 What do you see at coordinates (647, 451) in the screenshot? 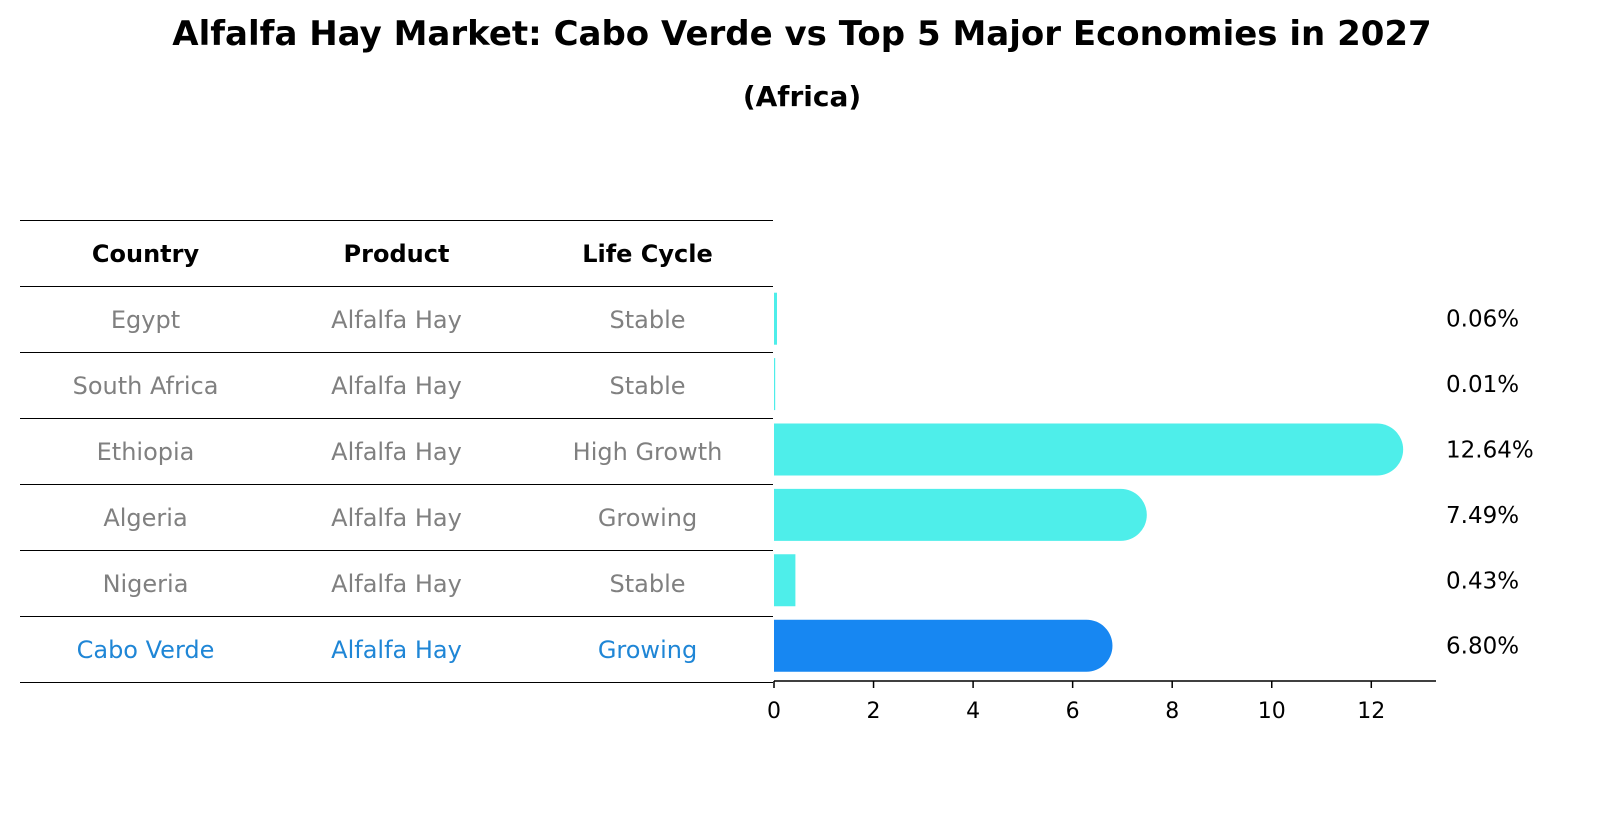
I see `cell-life-cycle: High Growth` at bounding box center [647, 451].